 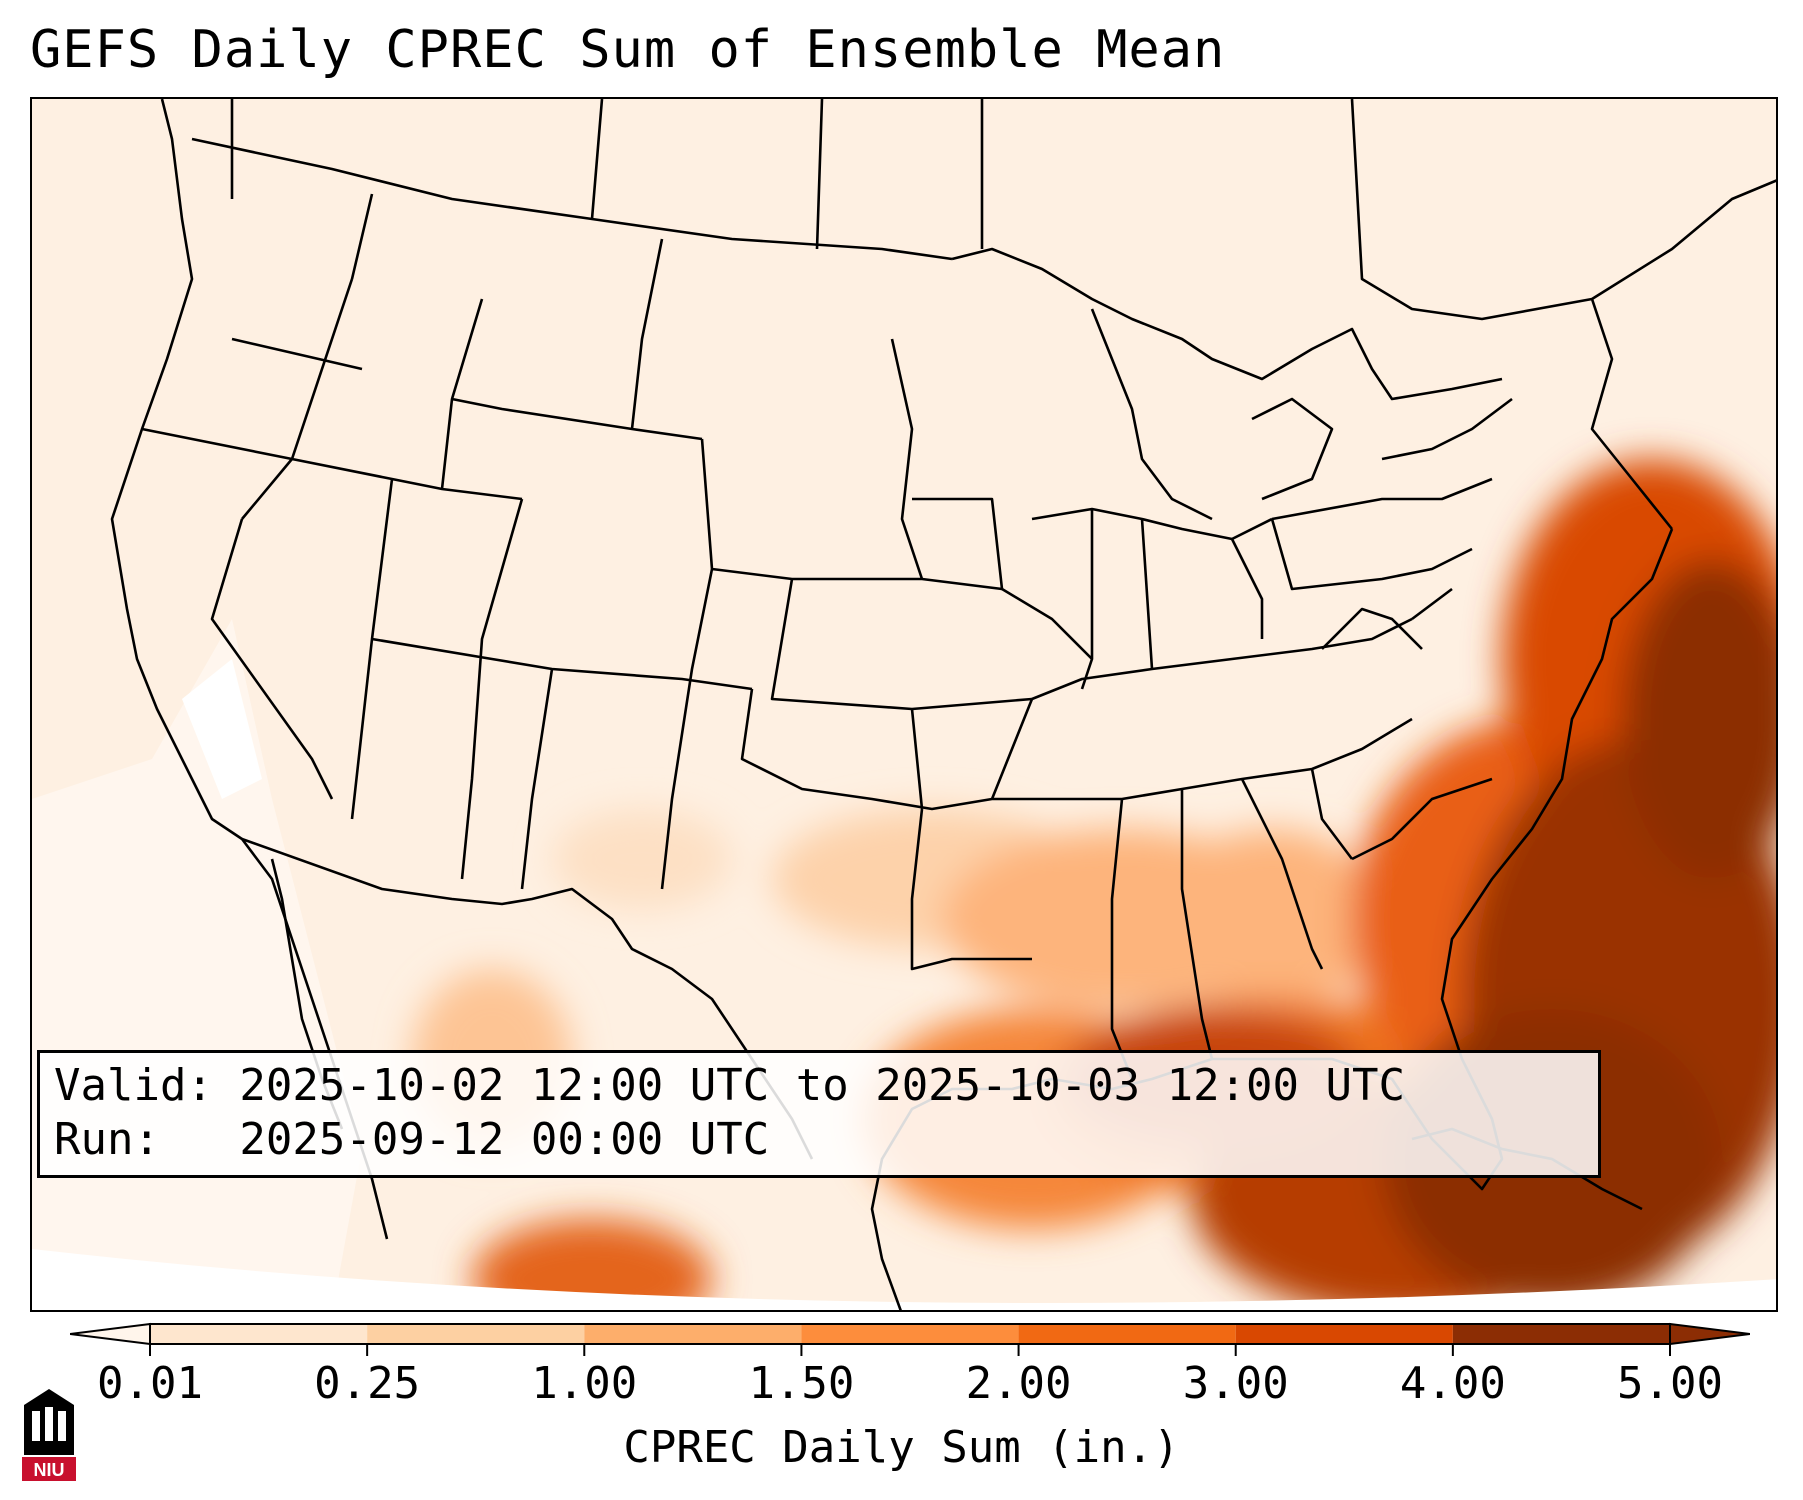 I want to click on colorbar-extend-high, so click(x=1709, y=1334).